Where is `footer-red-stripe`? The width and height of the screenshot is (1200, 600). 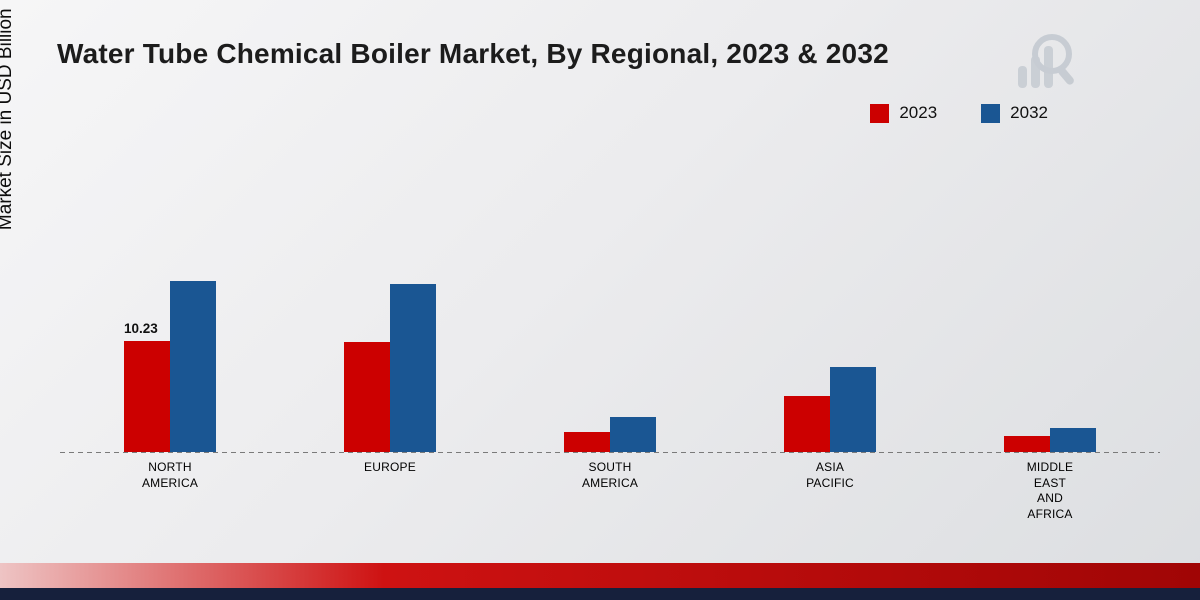
footer-red-stripe is located at coordinates (600, 575).